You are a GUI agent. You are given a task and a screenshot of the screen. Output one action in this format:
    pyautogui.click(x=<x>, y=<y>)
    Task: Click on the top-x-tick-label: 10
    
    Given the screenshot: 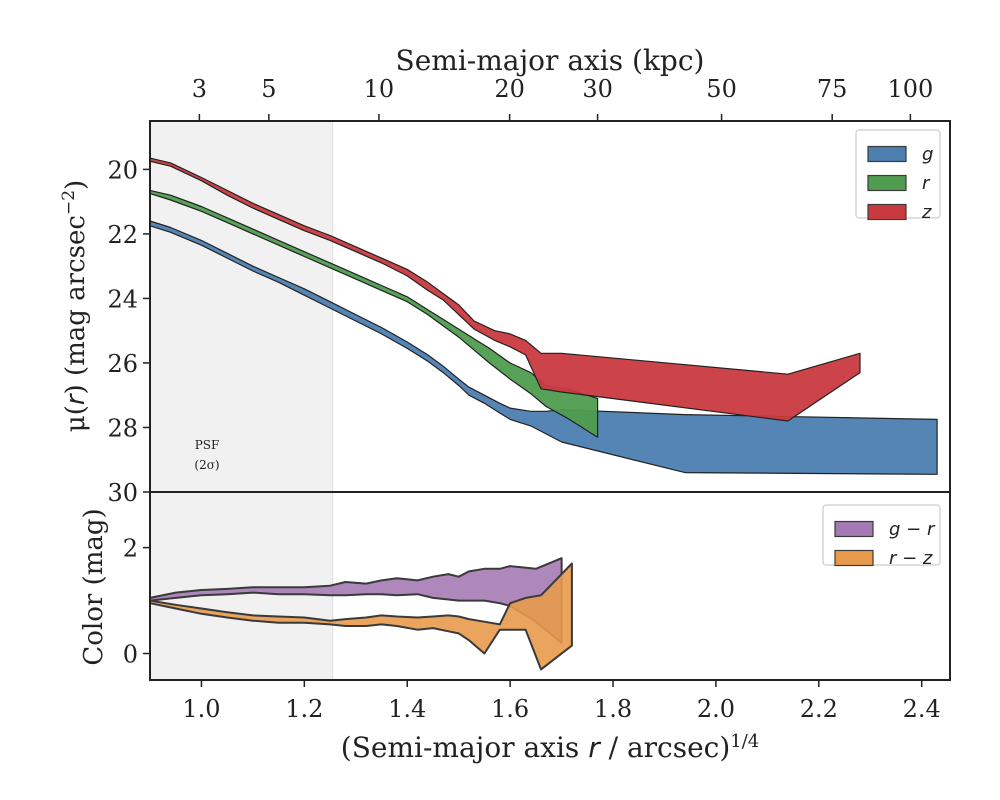 What is the action you would take?
    pyautogui.click(x=379, y=89)
    